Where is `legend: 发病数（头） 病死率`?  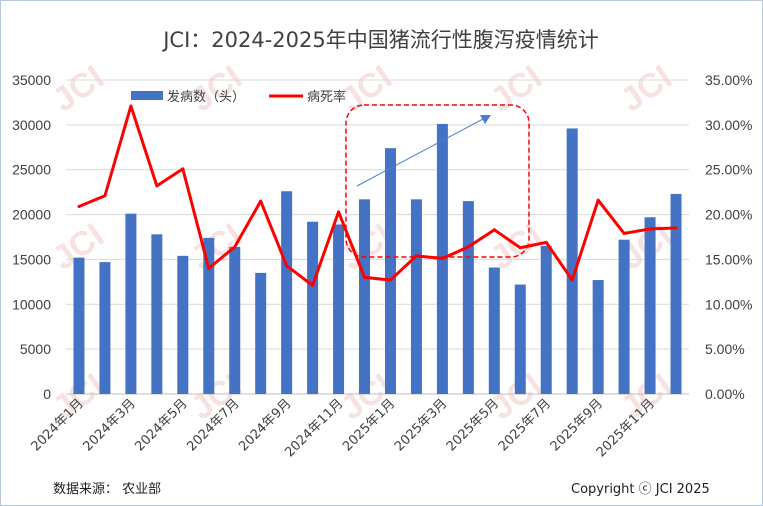
legend: 发病数（头） 病死率 is located at coordinates (238, 97).